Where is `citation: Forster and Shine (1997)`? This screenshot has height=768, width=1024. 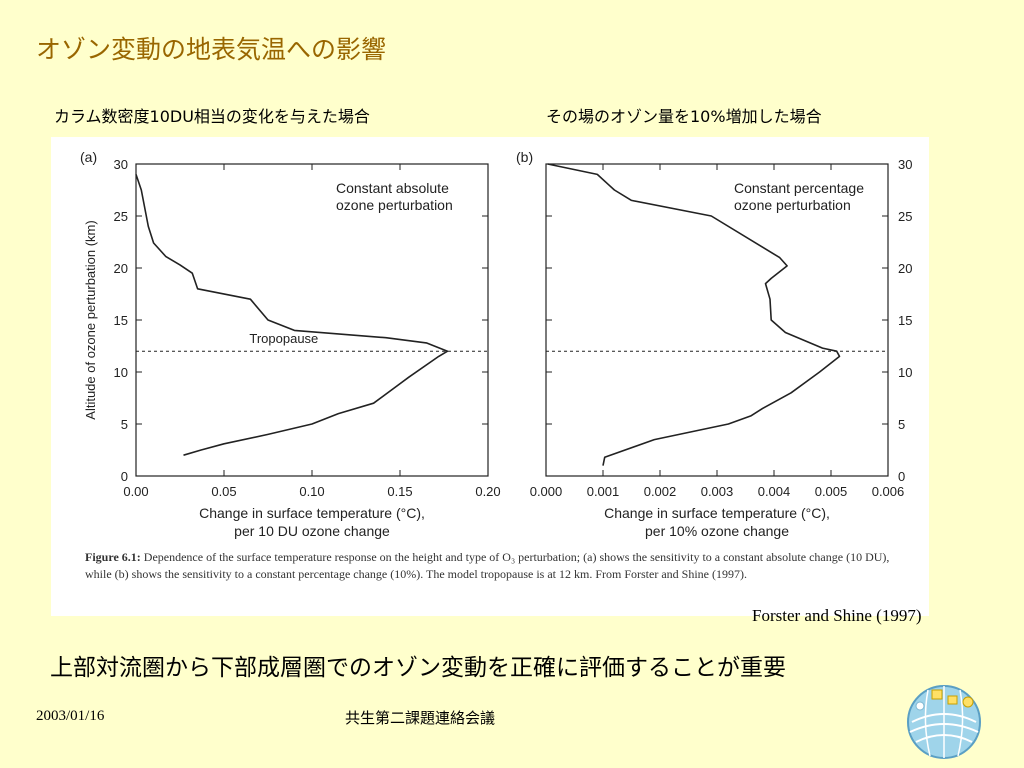 citation: Forster and Shine (1997) is located at coordinates (837, 615).